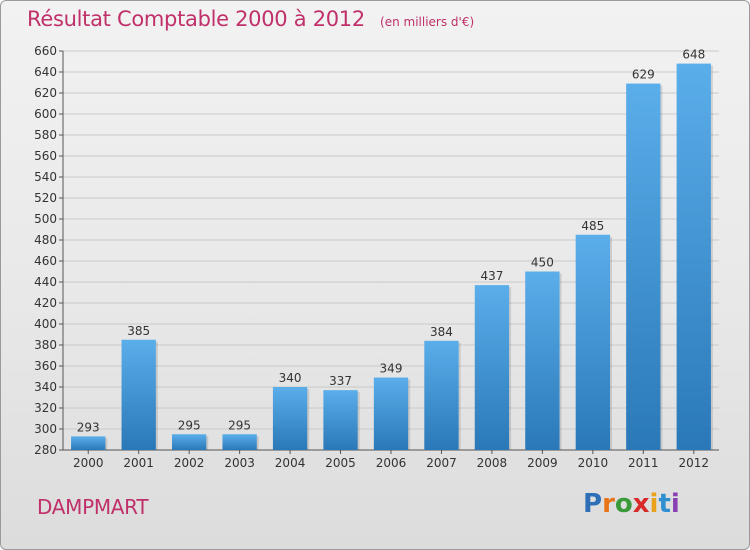 The height and width of the screenshot is (550, 750). I want to click on y-tick-label: 560, so click(45, 156).